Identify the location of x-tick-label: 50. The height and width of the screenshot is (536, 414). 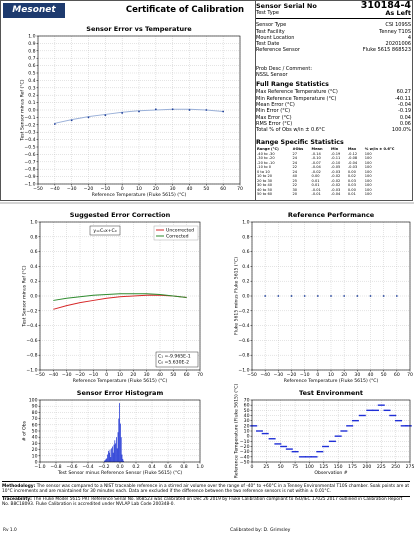
(281, 467).